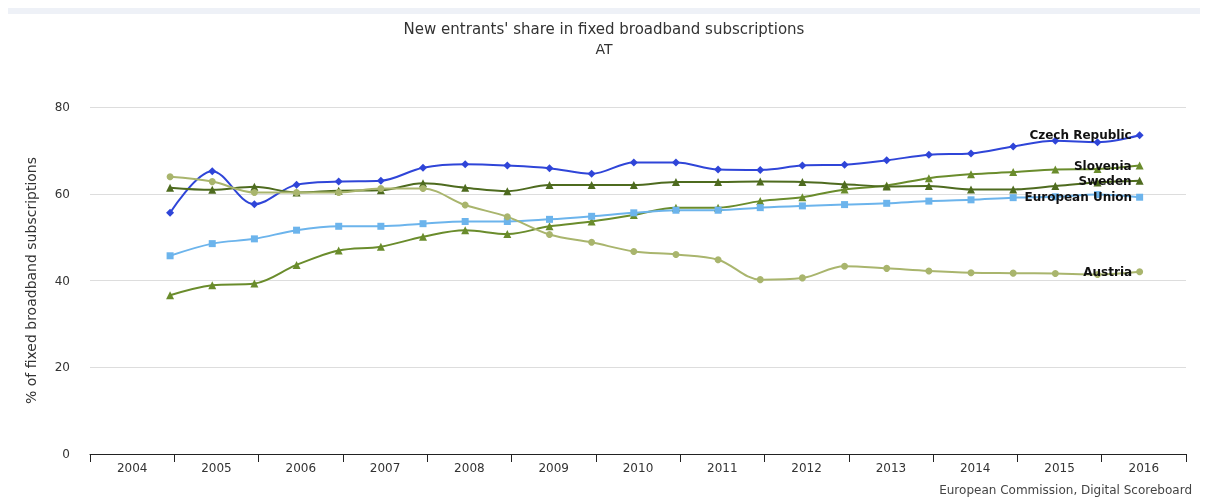 The width and height of the screenshot is (1208, 504). Describe the element at coordinates (62, 107) in the screenshot. I see `y-tick-label: 80` at that location.